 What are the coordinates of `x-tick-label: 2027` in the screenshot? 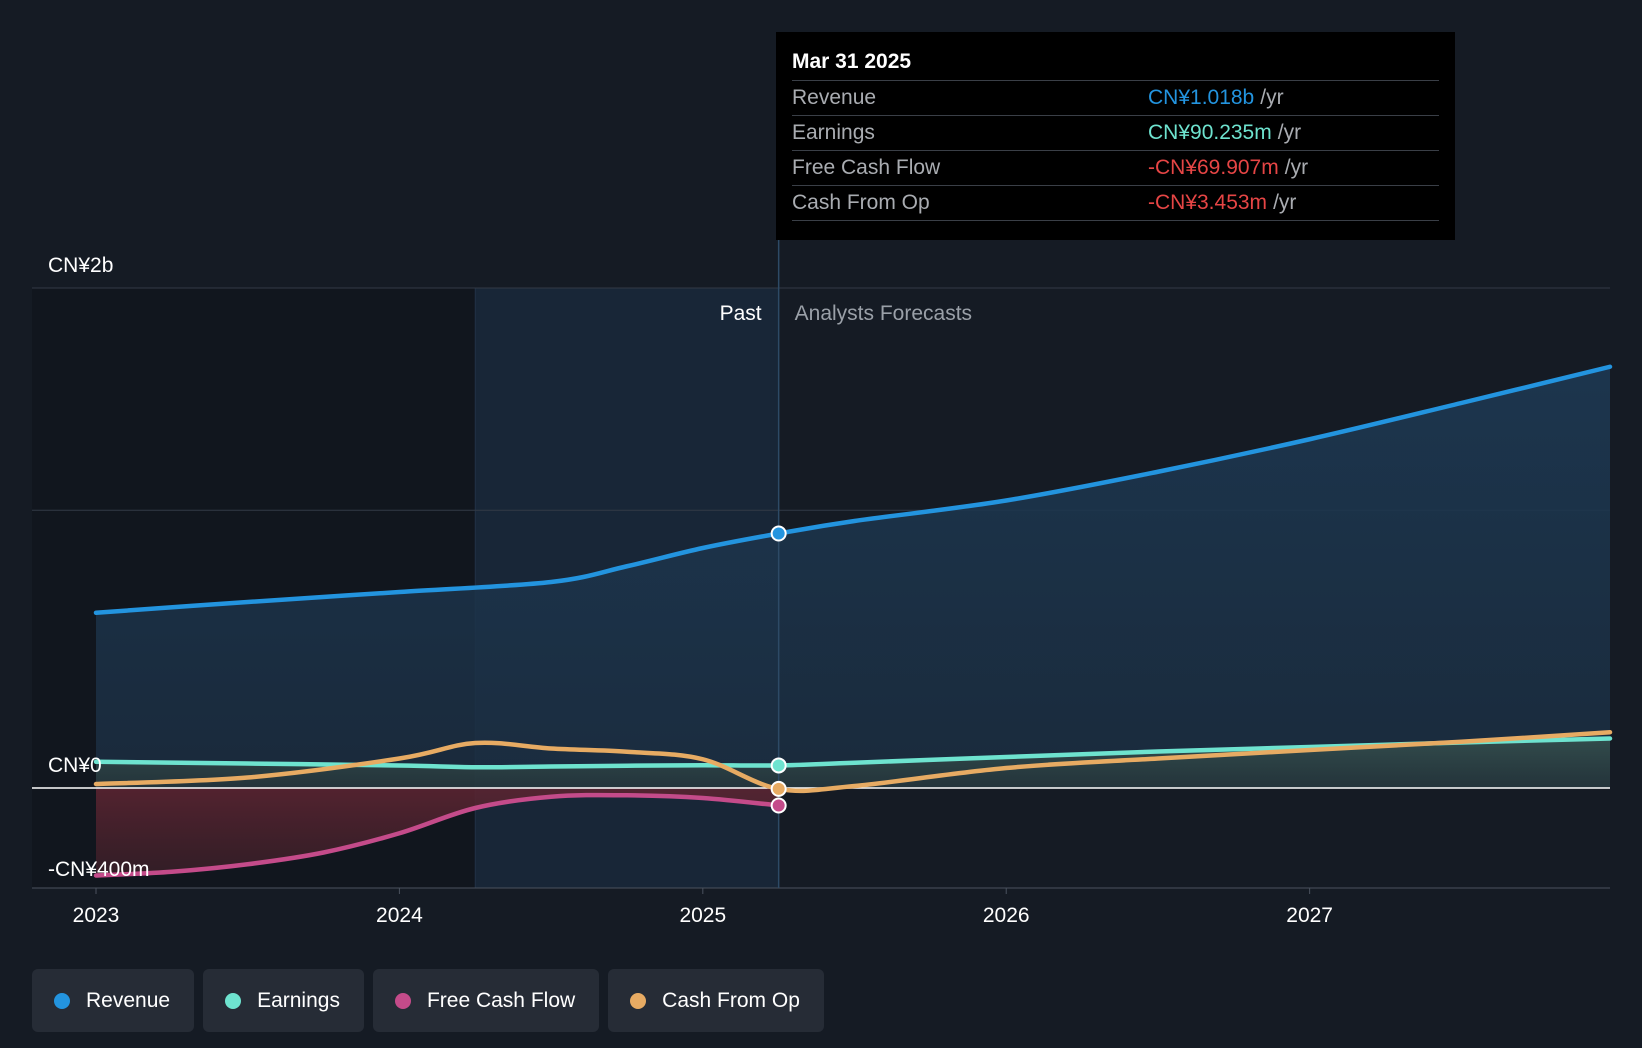 It's located at (1309, 915).